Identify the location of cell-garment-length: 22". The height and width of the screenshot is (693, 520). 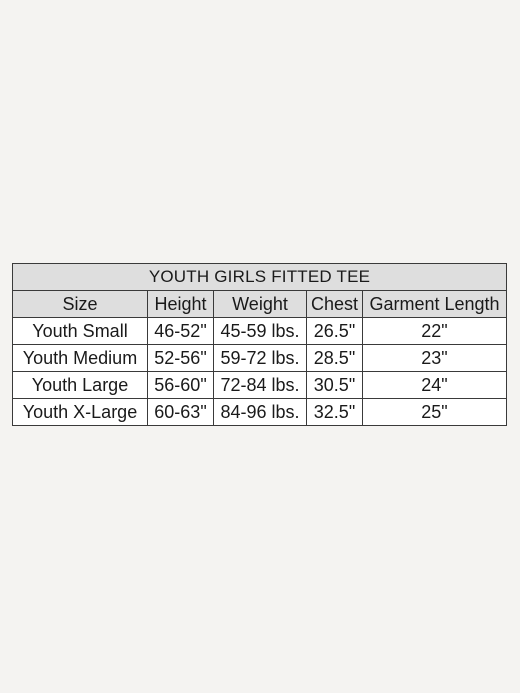
(434, 331).